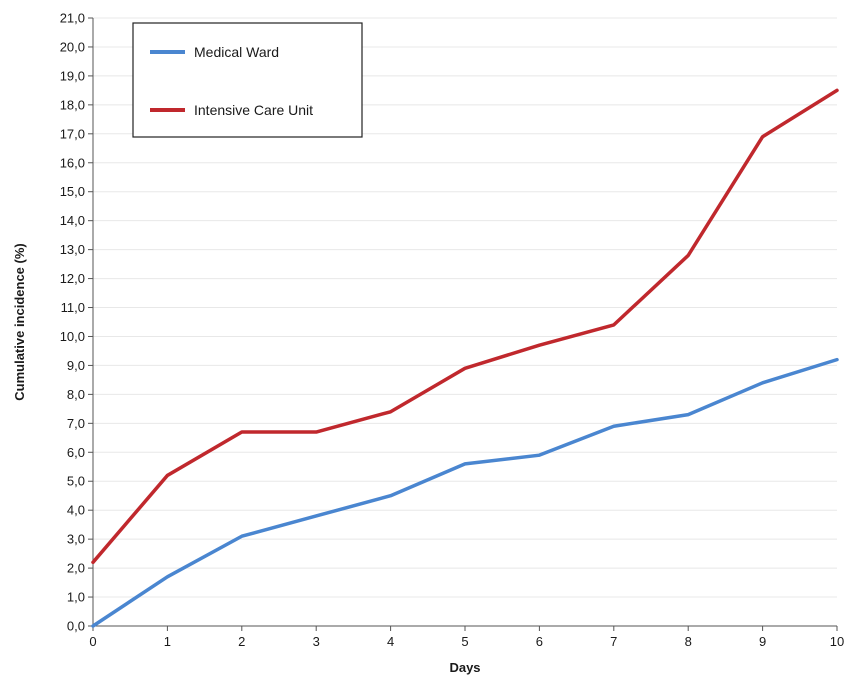 The height and width of the screenshot is (680, 848). I want to click on x-tick-label: 8, so click(688, 641).